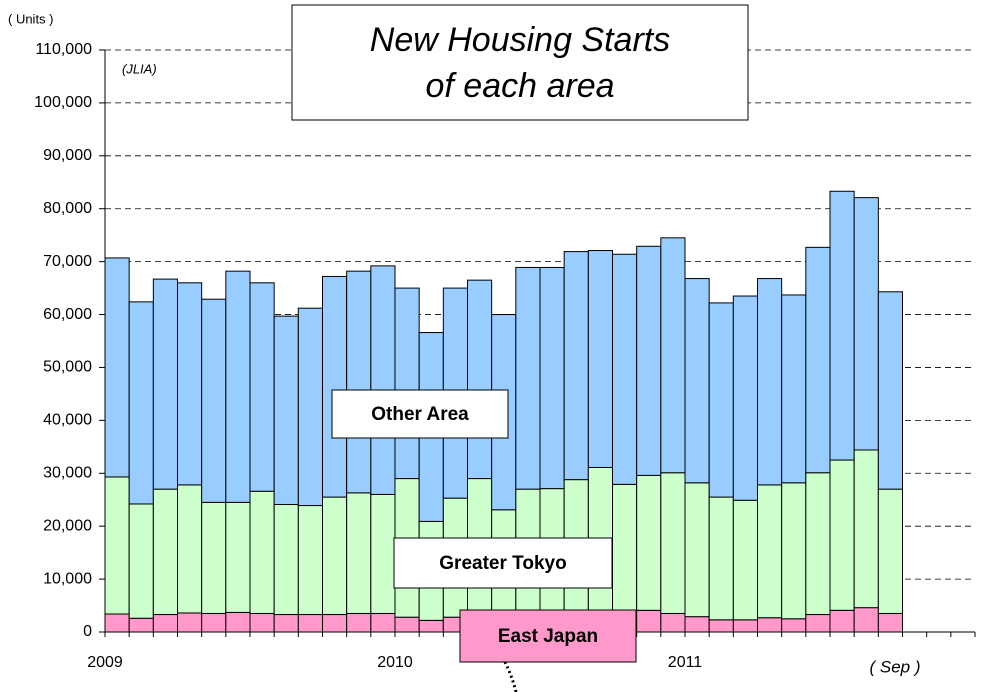 This screenshot has width=996, height=692. What do you see at coordinates (67, 472) in the screenshot?
I see `y-tick-label: 30,000` at bounding box center [67, 472].